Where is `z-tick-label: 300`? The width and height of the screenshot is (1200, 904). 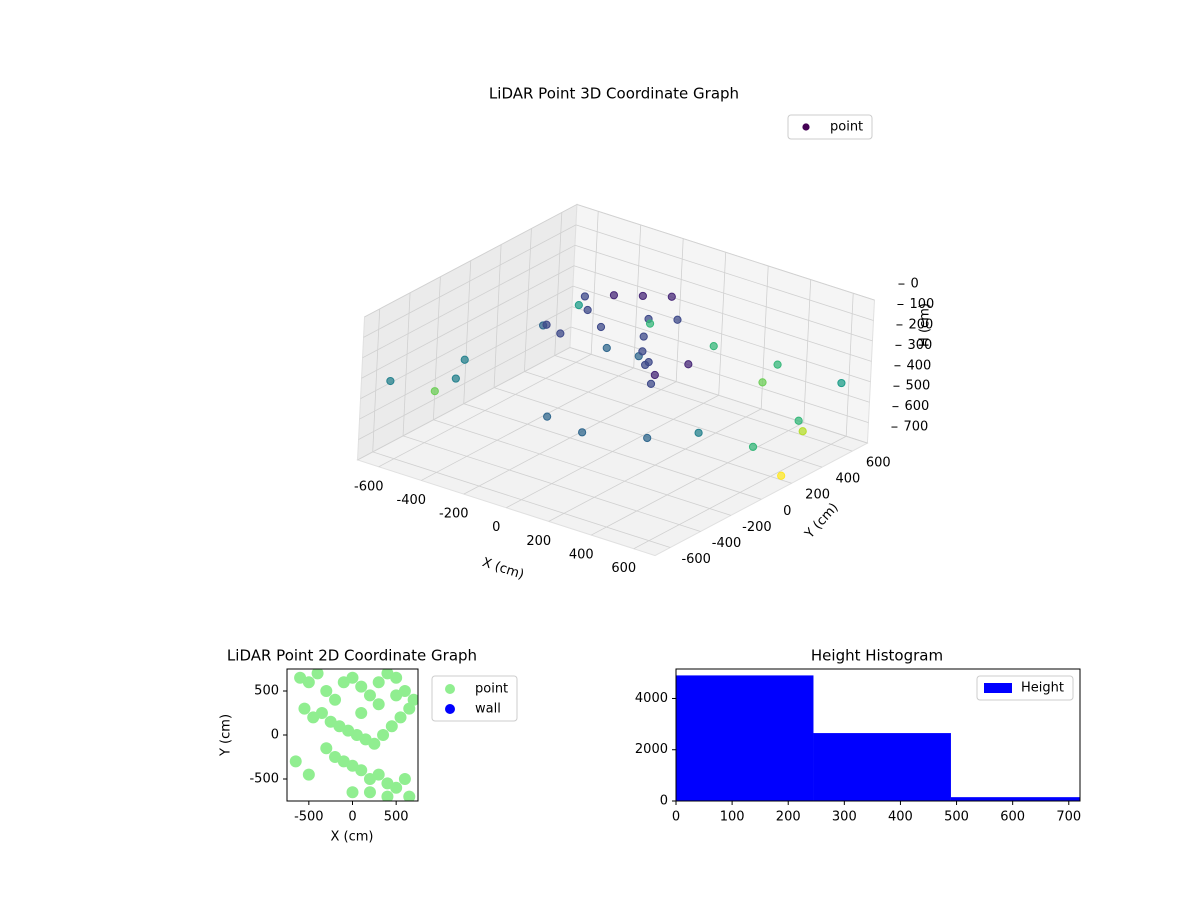 z-tick-label: 300 is located at coordinates (919, 345).